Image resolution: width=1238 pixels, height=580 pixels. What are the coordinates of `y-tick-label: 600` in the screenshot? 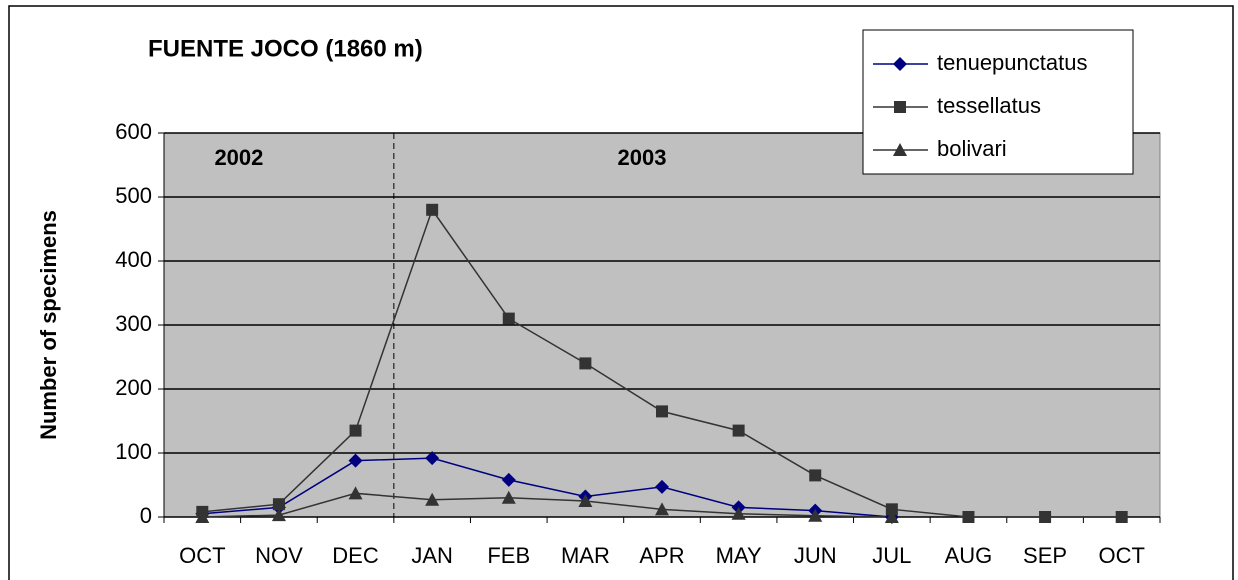 It's located at (133, 131).